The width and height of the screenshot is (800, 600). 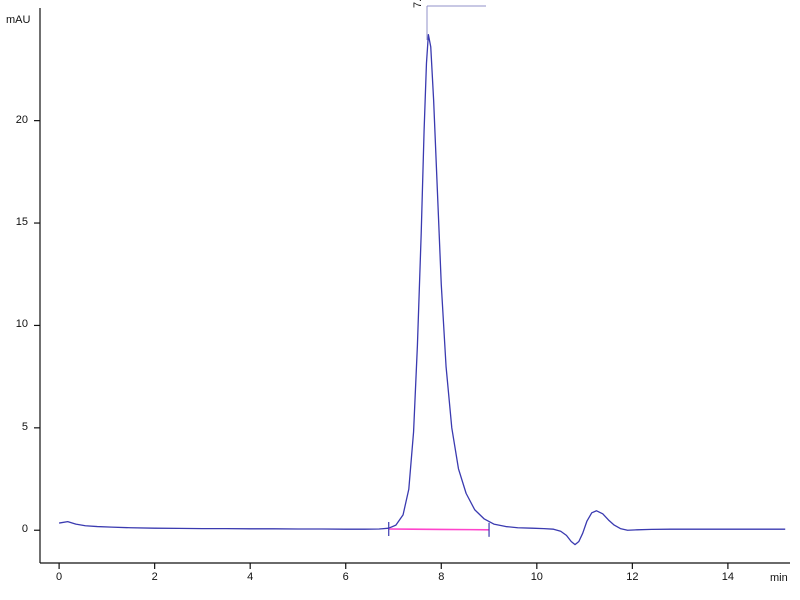 I want to click on x-tick-label: 4, so click(x=250, y=577).